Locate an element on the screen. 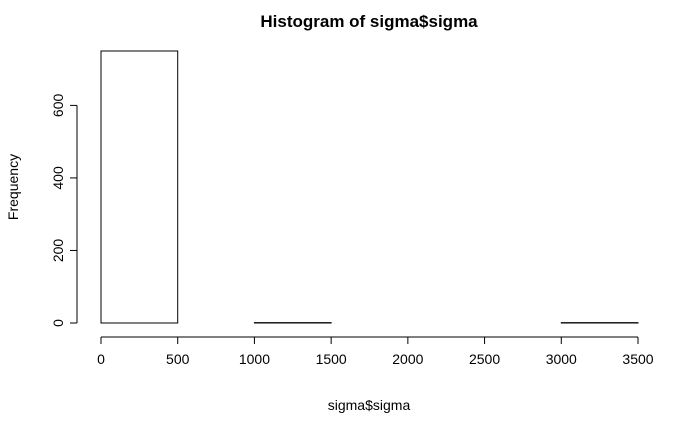 Image resolution: width=700 pixels, height=432 pixels. x-tick-label: 1000 is located at coordinates (254, 359).